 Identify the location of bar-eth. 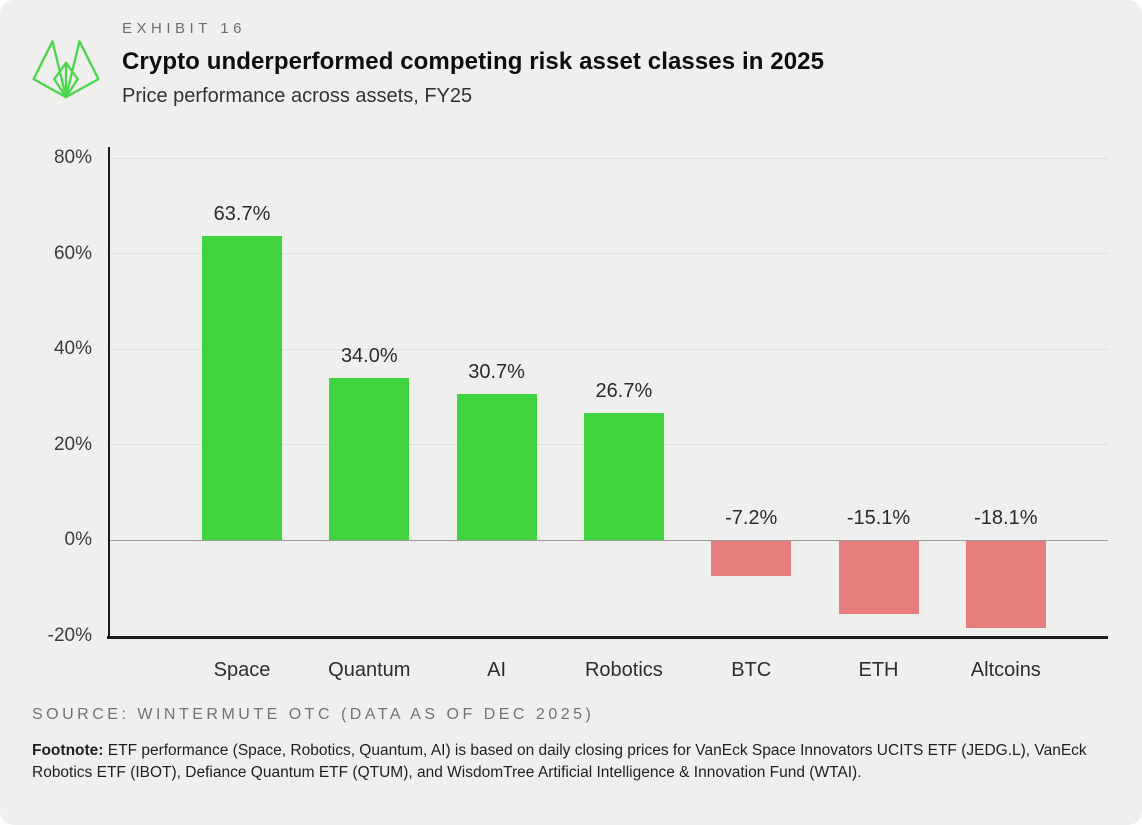
(878, 577).